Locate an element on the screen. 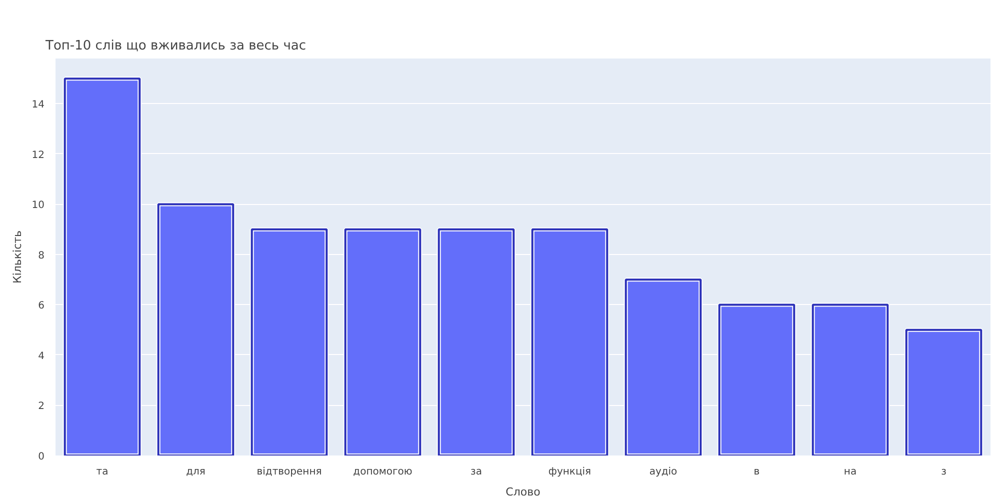 The height and width of the screenshot is (501, 995). x-tick-label: допомогою is located at coordinates (382, 472).